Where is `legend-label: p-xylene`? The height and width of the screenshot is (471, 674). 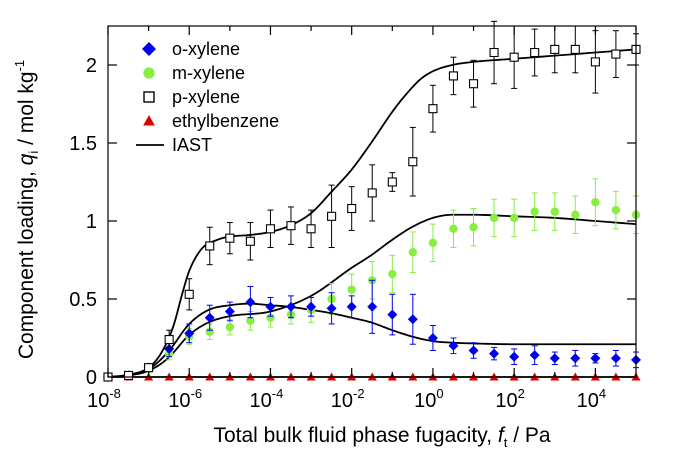
legend-label: p-xylene is located at coordinates (206, 97).